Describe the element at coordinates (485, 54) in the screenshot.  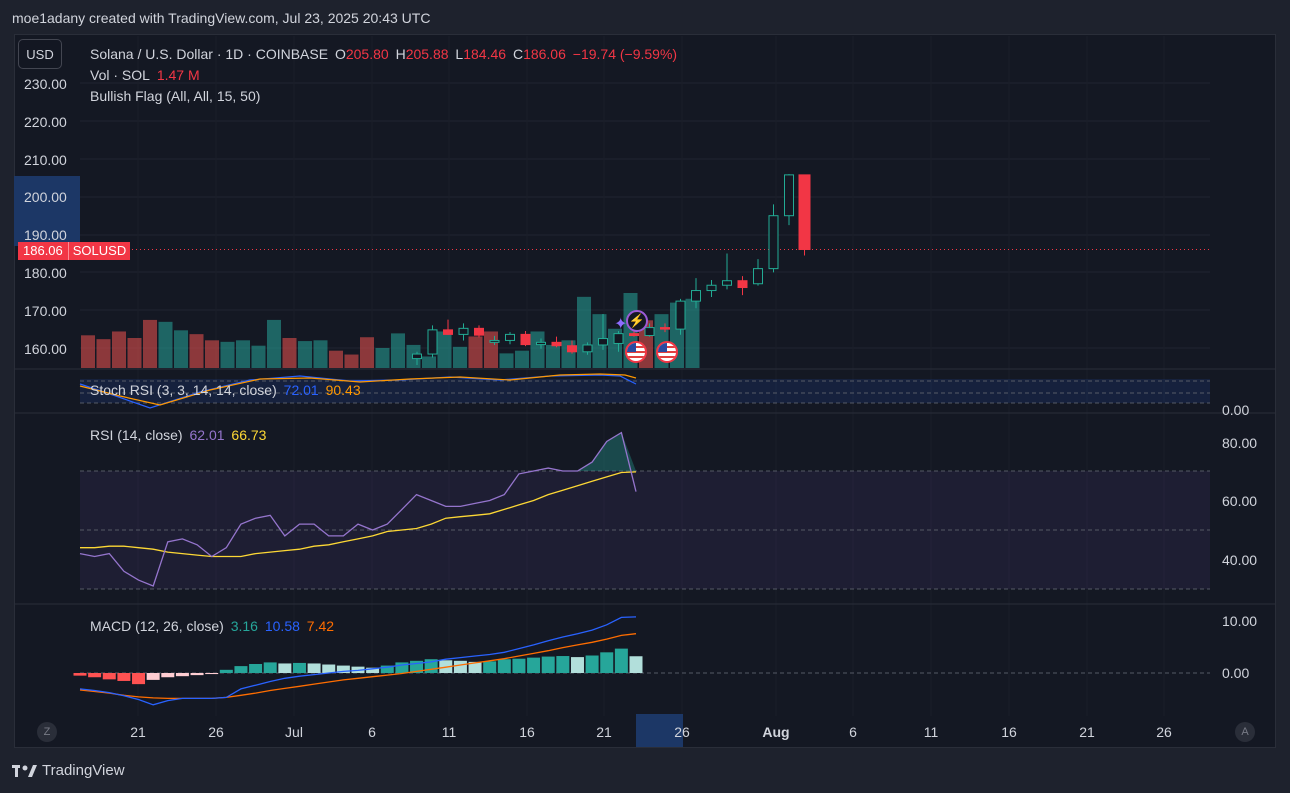
I see `low-value: 184.46` at that location.